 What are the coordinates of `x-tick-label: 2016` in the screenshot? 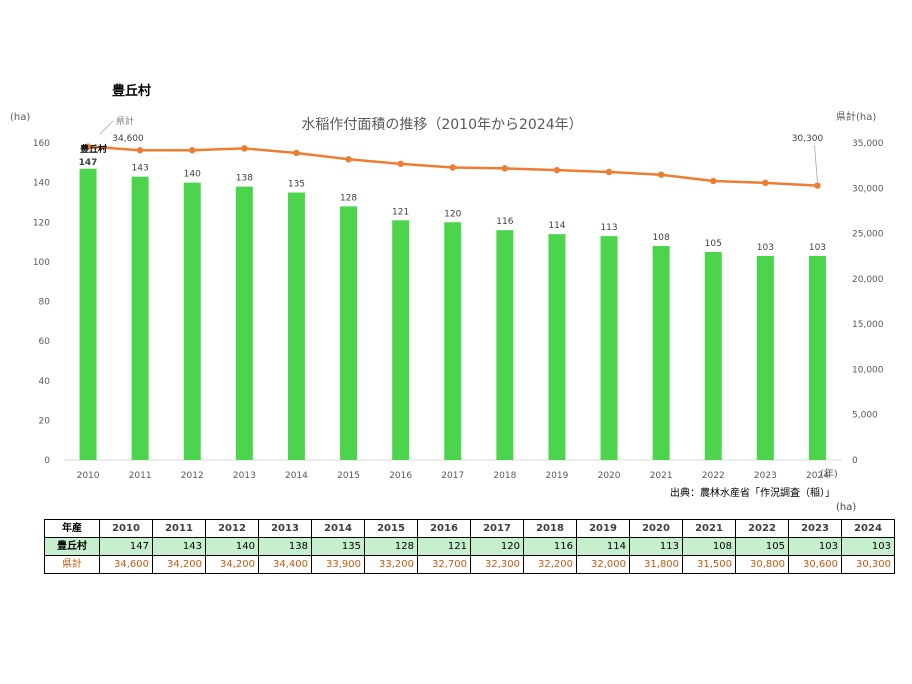 It's located at (400, 476).